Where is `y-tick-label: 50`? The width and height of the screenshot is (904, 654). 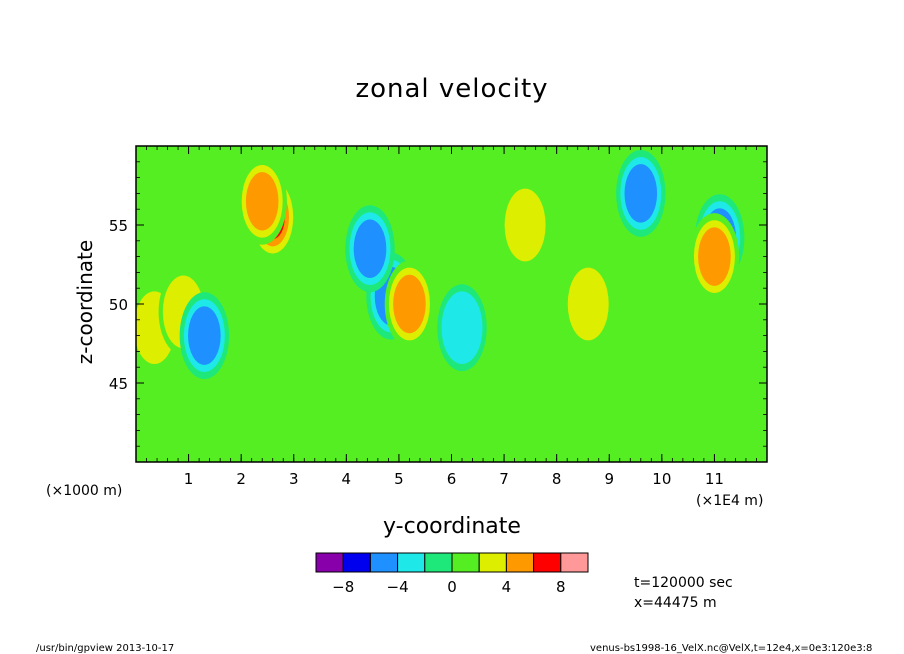 y-tick-label: 50 is located at coordinates (118, 305).